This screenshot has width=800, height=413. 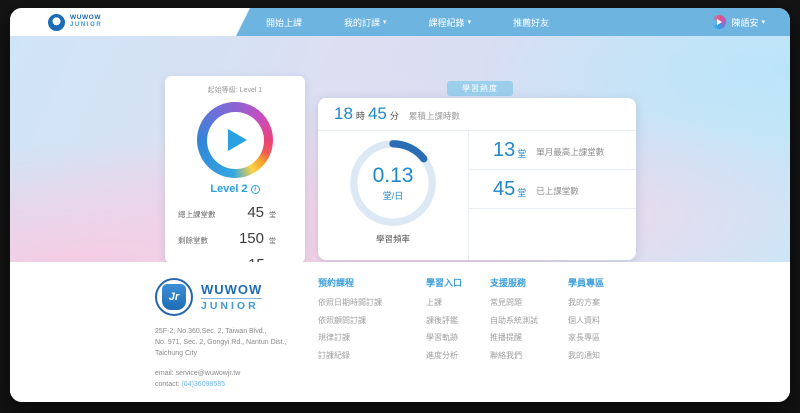 I want to click on stat-row-attended: 45 堂 已上課堂數, so click(x=552, y=189).